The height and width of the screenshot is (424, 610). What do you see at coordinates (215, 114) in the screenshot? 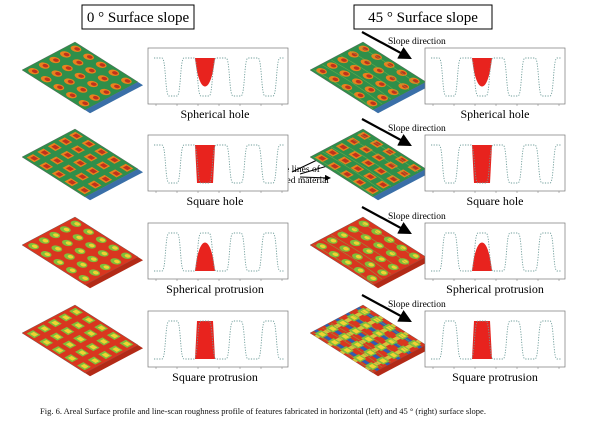
I see `panel-caption: Spherical hole` at bounding box center [215, 114].